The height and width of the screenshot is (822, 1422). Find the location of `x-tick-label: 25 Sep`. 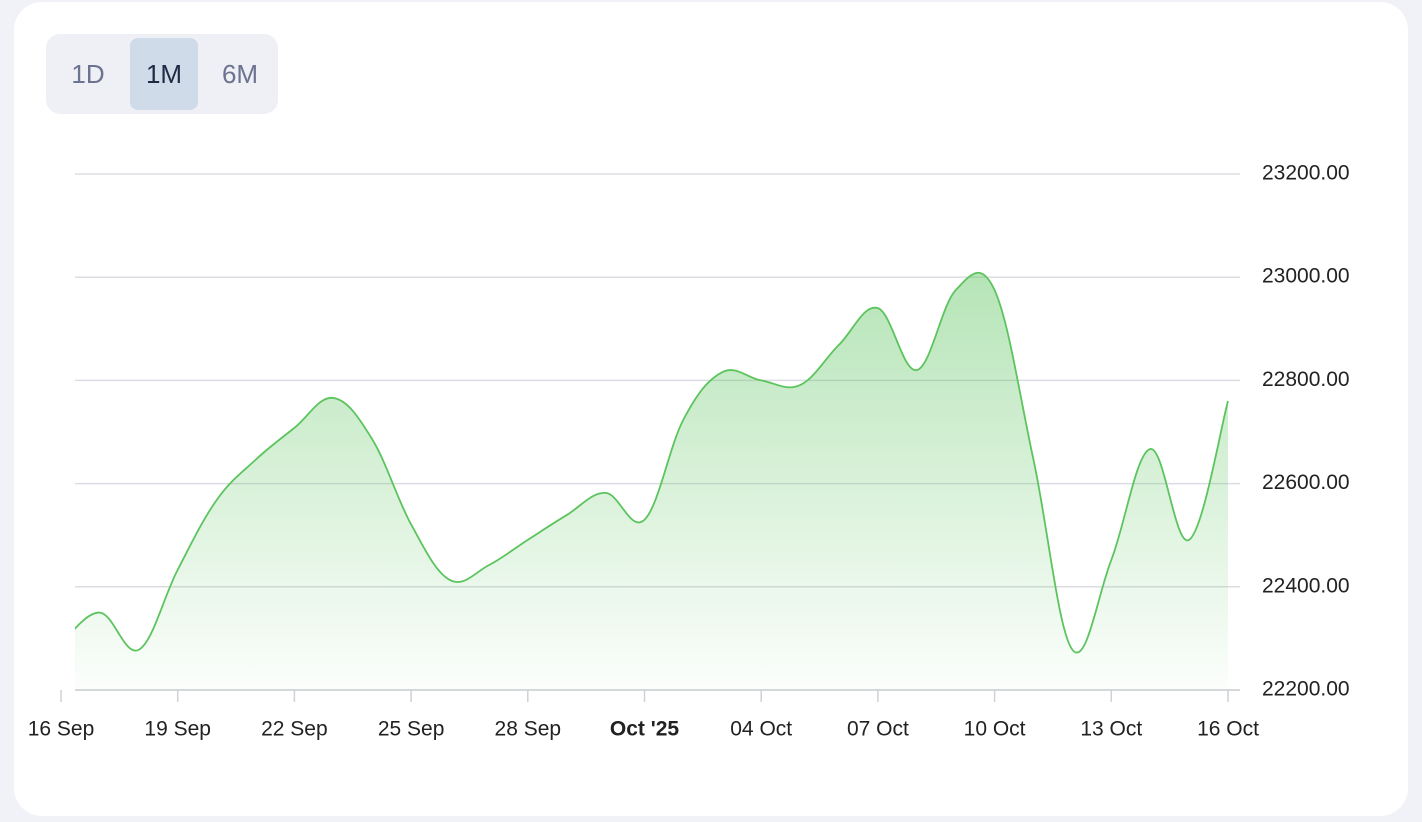

x-tick-label: 25 Sep is located at coordinates (411, 729).